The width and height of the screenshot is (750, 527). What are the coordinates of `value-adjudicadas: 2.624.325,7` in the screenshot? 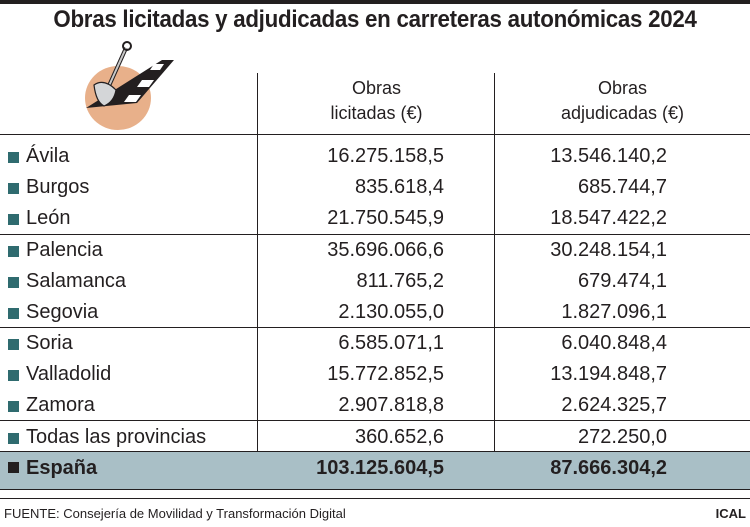 It's located at (614, 405).